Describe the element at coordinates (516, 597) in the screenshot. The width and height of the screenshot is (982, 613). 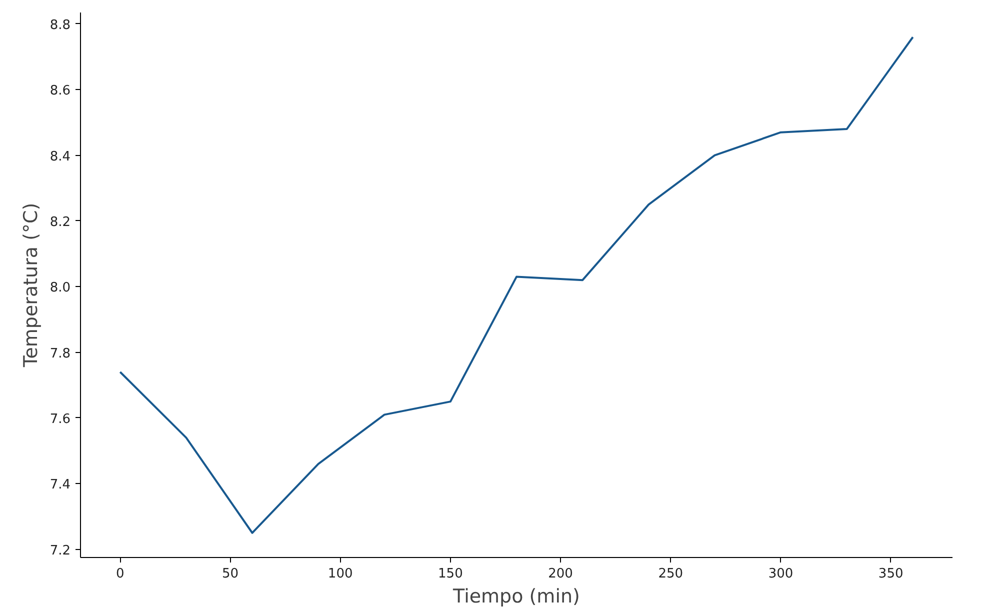
I see `x-axis-title: Tiempo (min)` at that location.